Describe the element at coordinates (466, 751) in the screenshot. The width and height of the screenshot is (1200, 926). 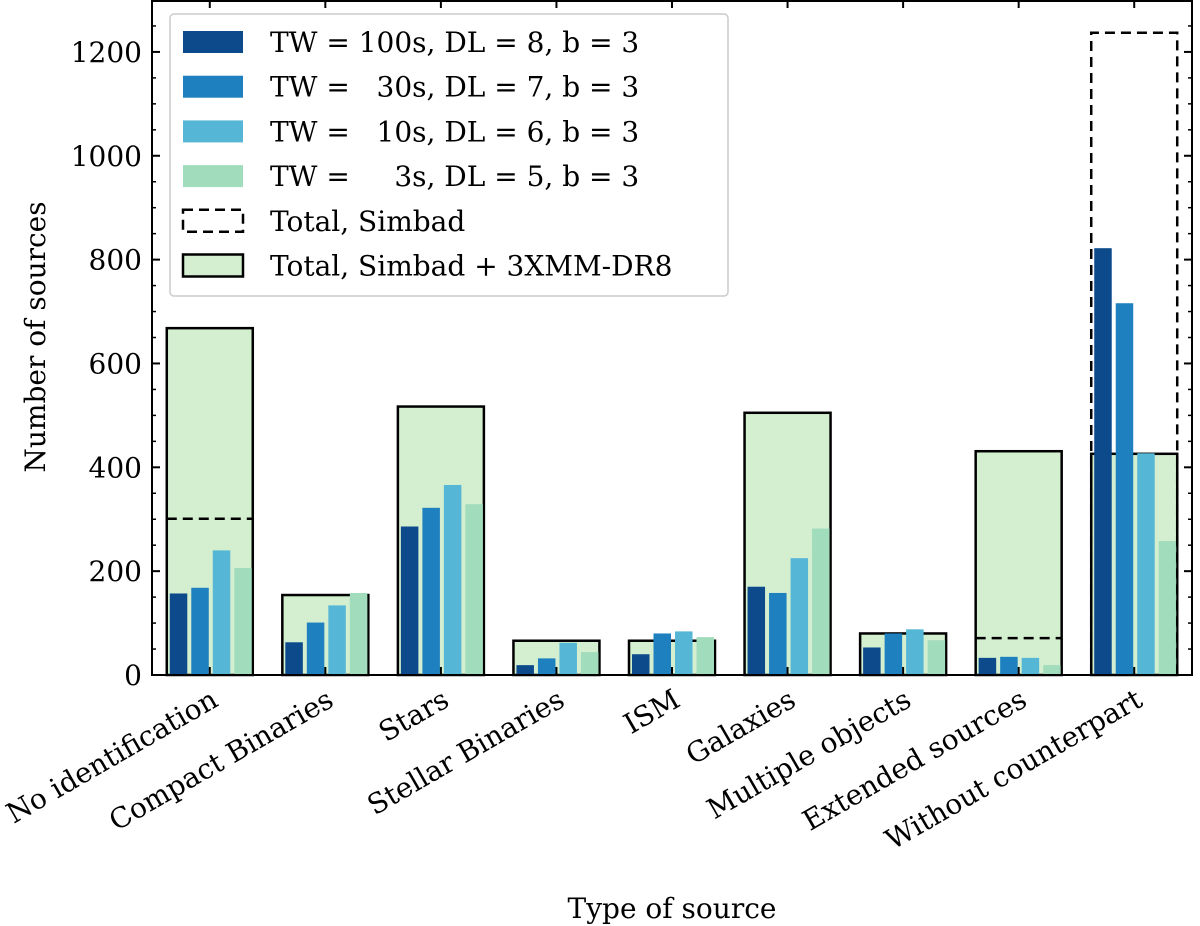
I see `x-tick-label: Stellar Binaries` at that location.